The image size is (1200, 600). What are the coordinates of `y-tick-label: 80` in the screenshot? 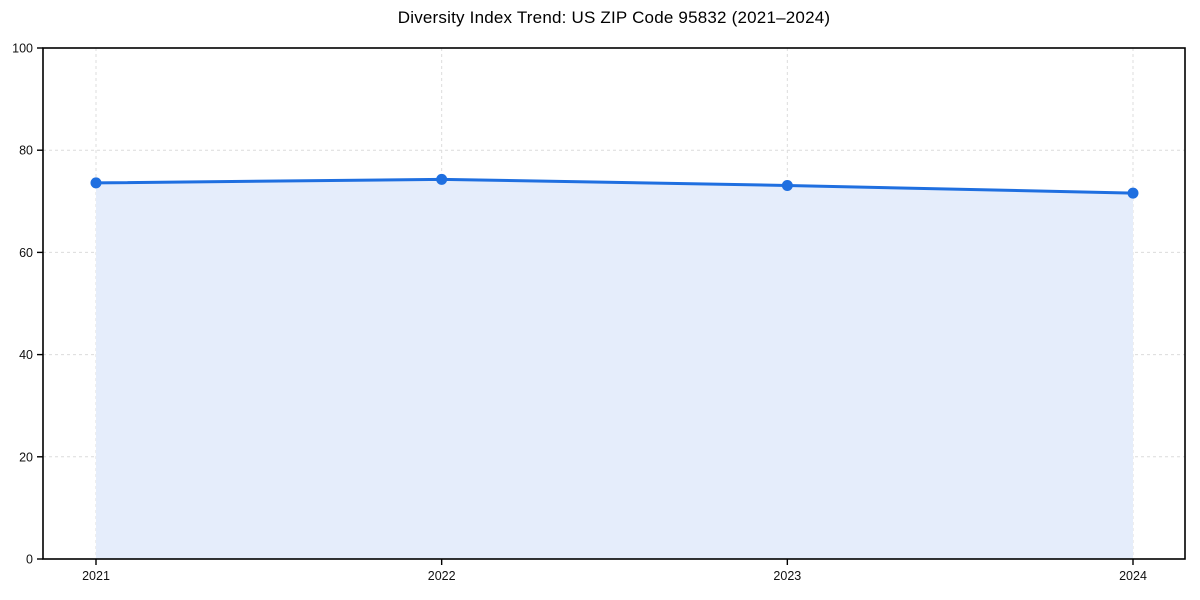 It's located at (26, 151).